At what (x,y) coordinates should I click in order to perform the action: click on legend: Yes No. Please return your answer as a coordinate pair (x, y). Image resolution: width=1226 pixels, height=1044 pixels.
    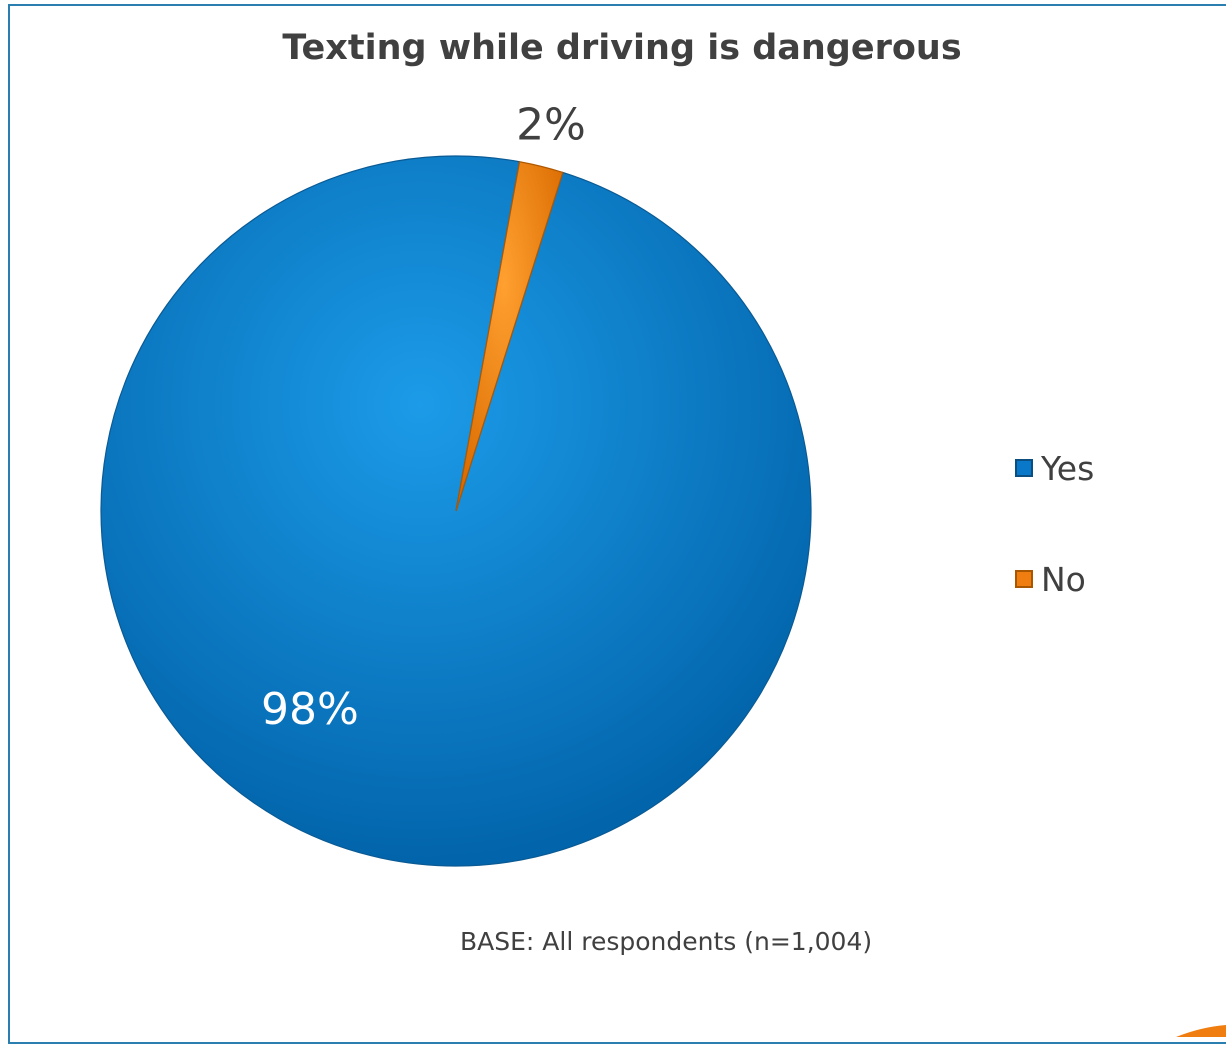
    Looking at the image, I should click on (1054, 559).